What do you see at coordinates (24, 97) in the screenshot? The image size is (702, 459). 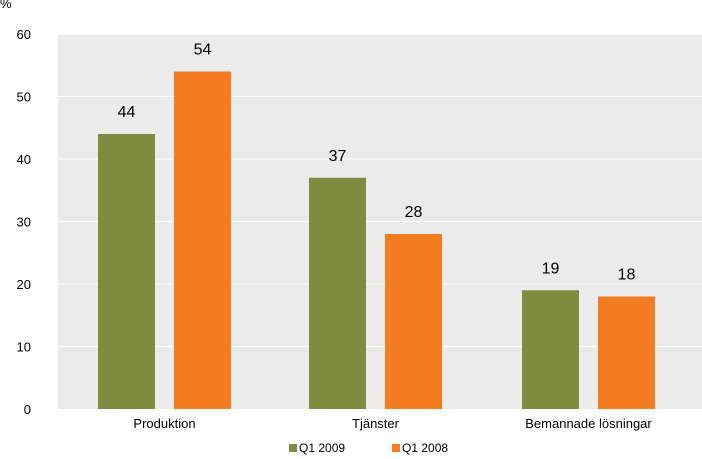 I see `y-tick-label: 50` at bounding box center [24, 97].